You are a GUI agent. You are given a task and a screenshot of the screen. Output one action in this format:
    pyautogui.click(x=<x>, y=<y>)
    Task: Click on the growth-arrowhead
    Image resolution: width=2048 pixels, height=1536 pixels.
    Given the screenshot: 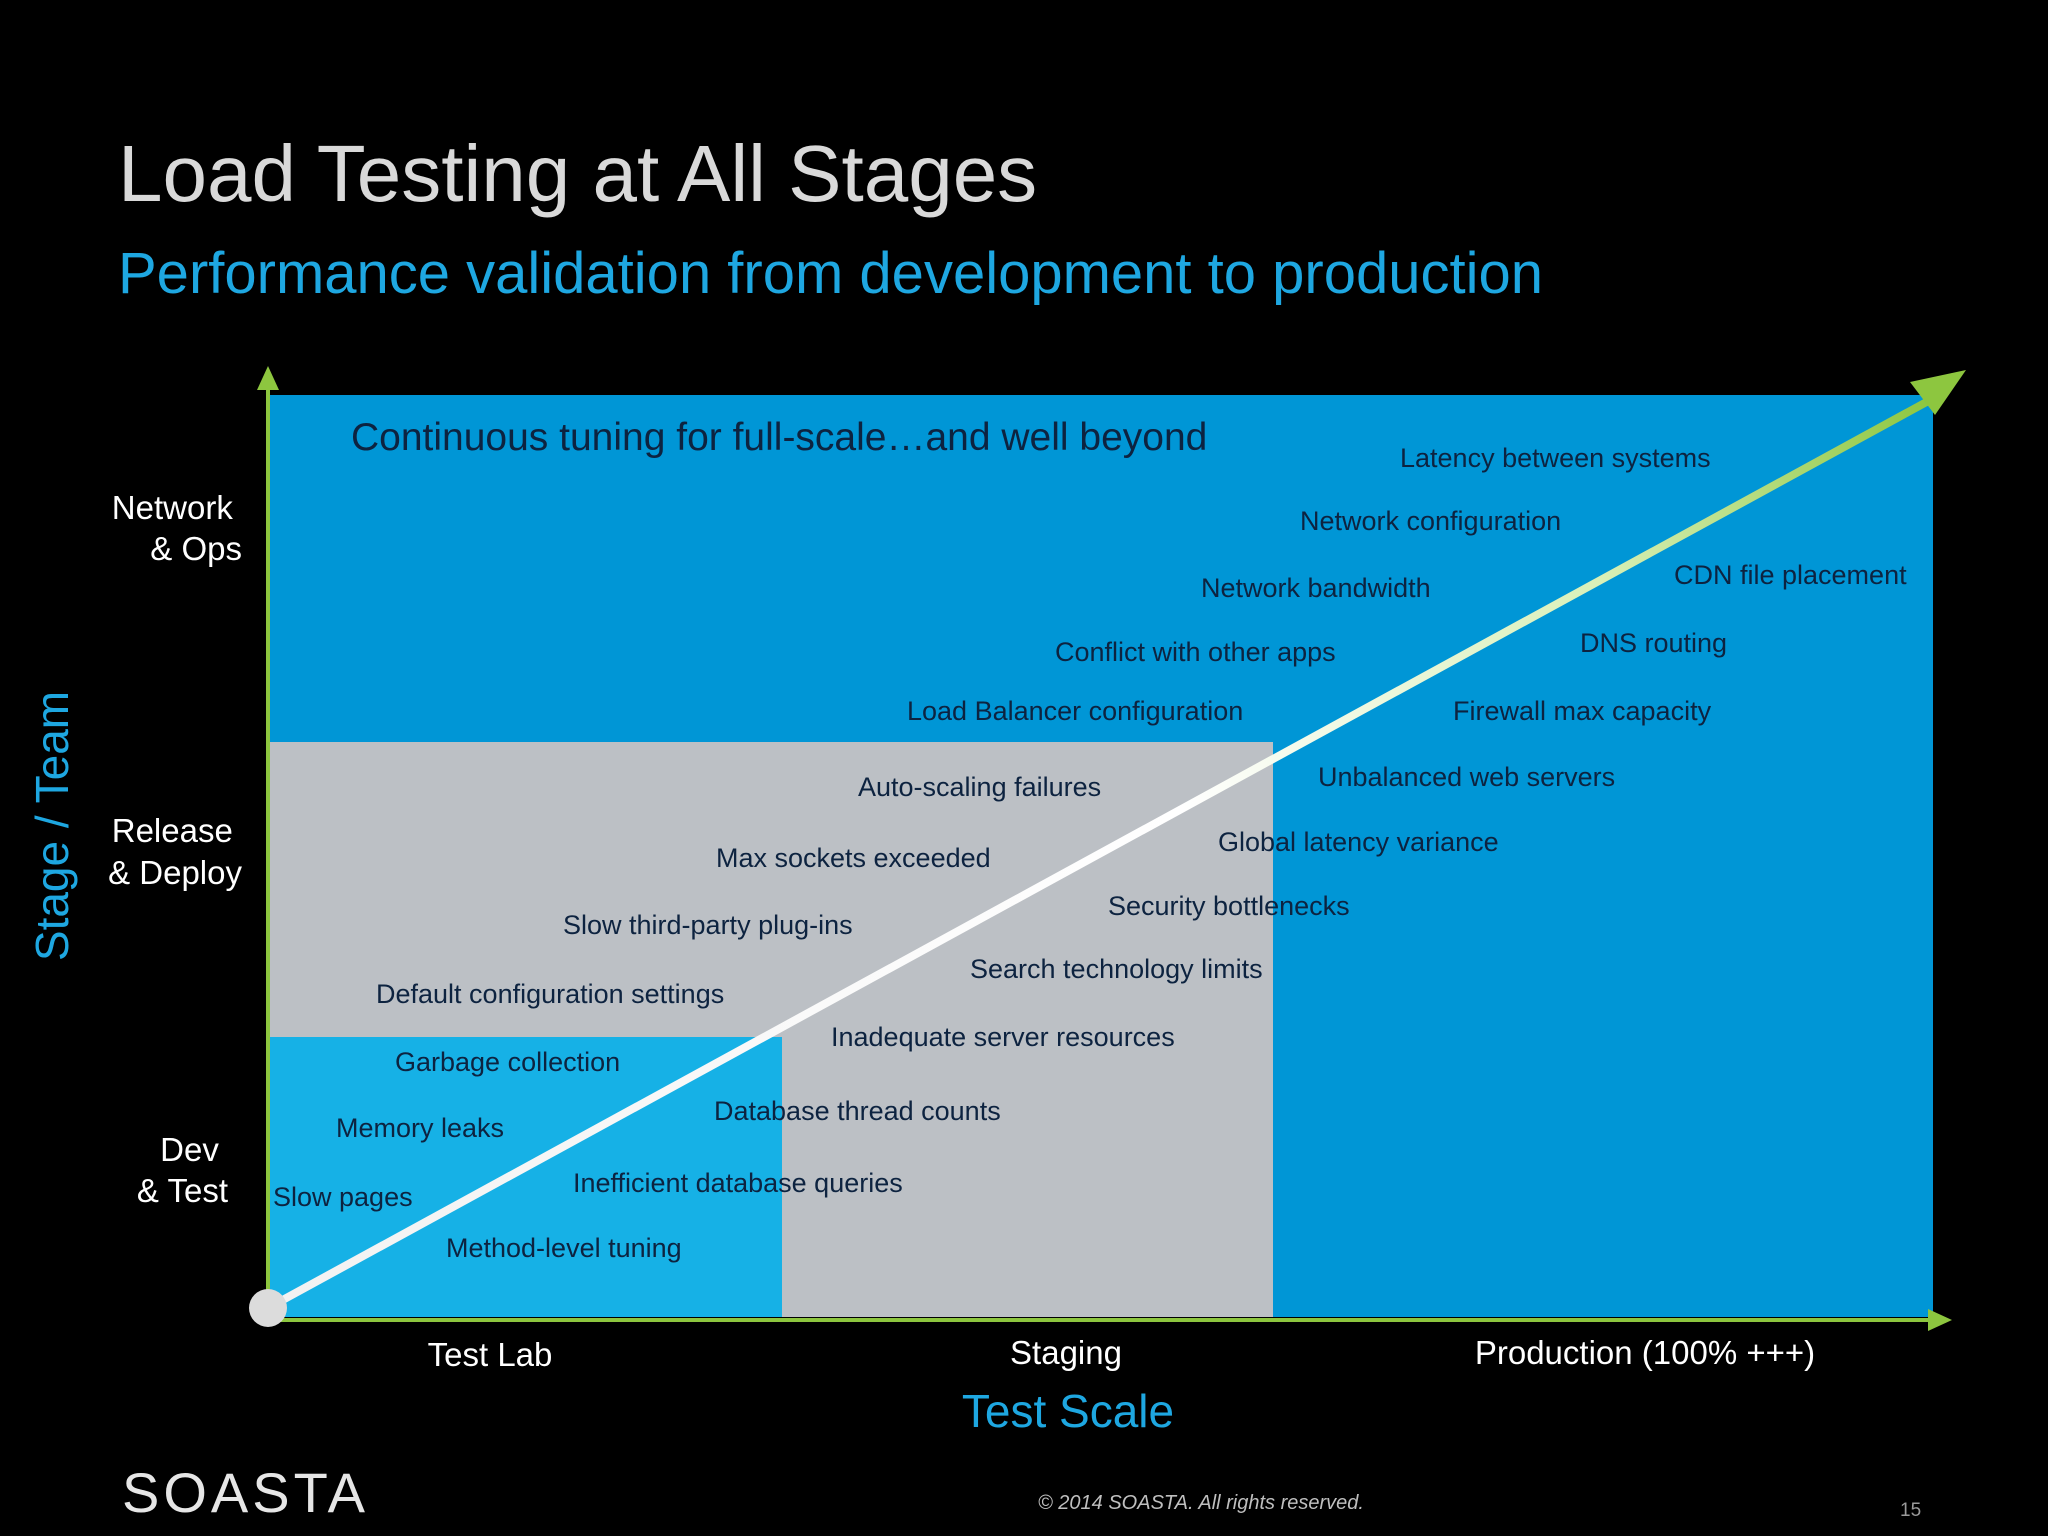 What is the action you would take?
    pyautogui.click(x=1938, y=392)
    